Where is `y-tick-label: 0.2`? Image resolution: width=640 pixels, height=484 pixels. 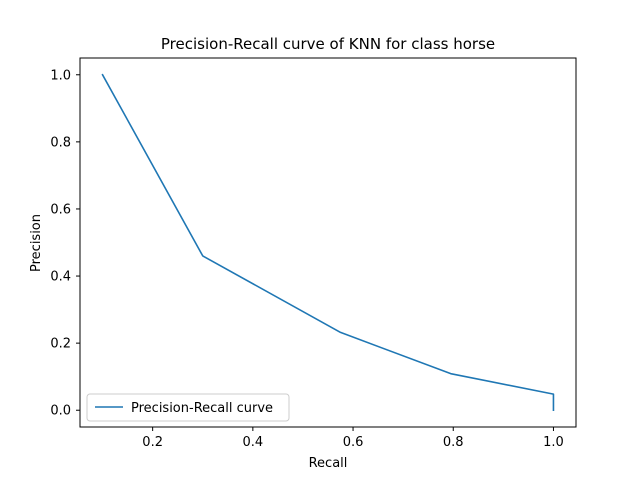
y-tick-label: 0.2 is located at coordinates (60, 344).